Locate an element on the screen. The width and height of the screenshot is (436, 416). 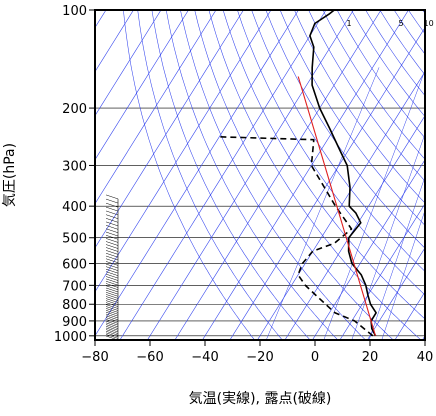
y-tick-label: 700 is located at coordinates (74, 286).